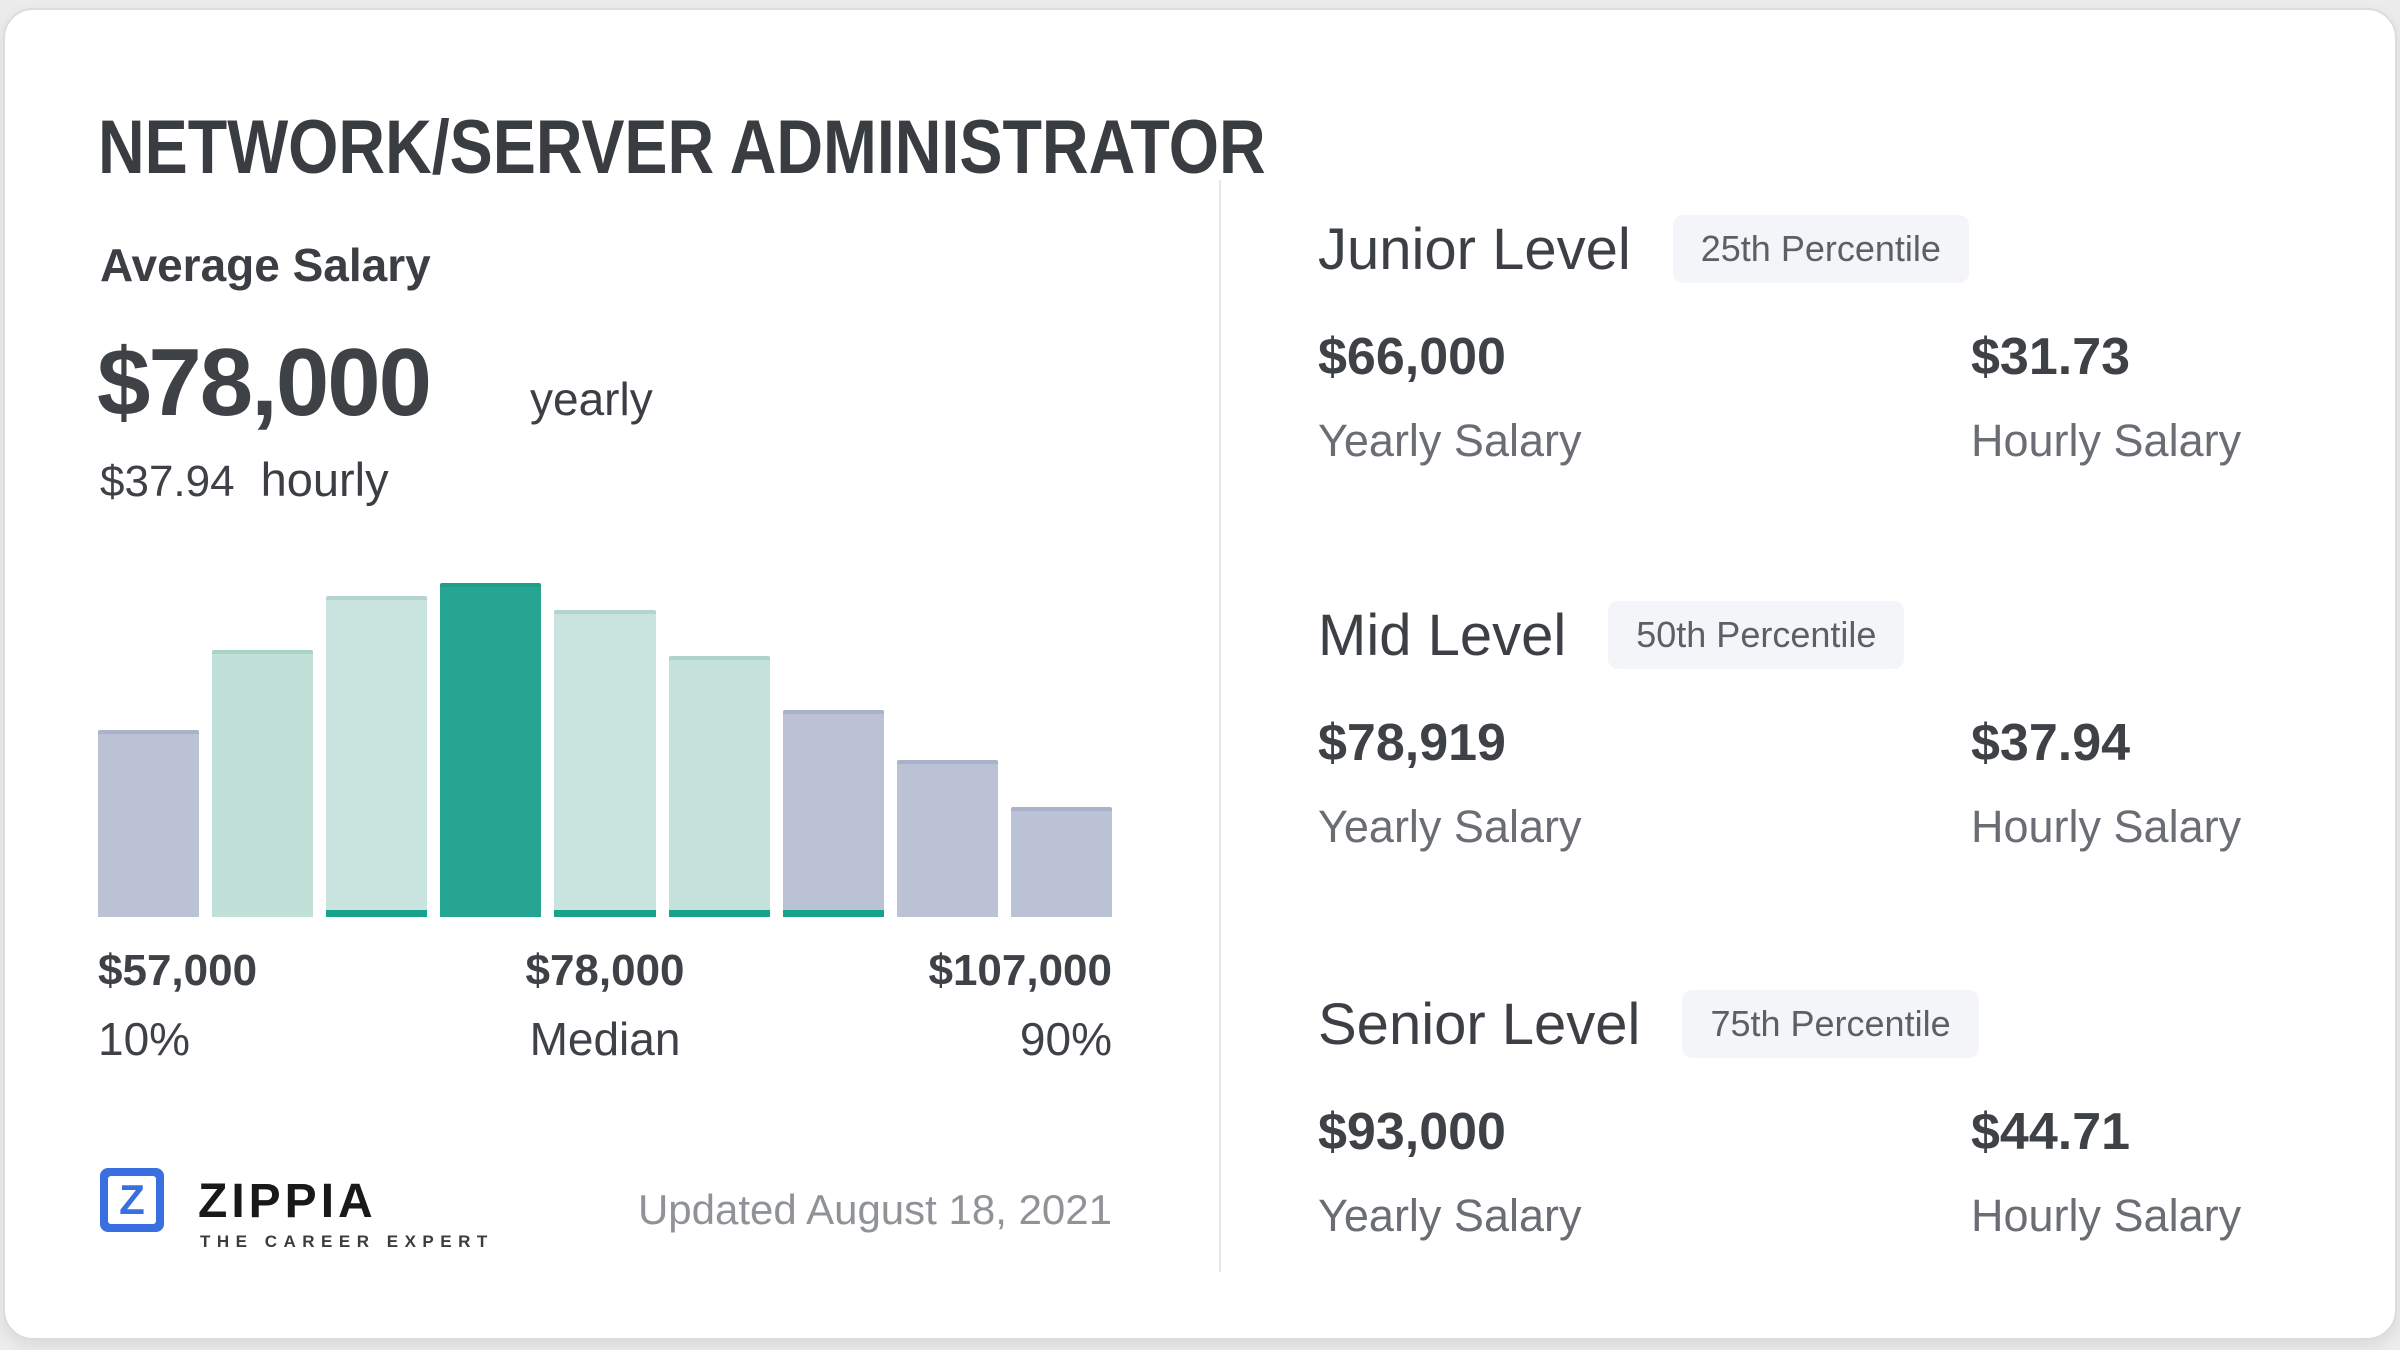  What do you see at coordinates (2051, 357) in the screenshot?
I see `hourly-value: $31.73` at bounding box center [2051, 357].